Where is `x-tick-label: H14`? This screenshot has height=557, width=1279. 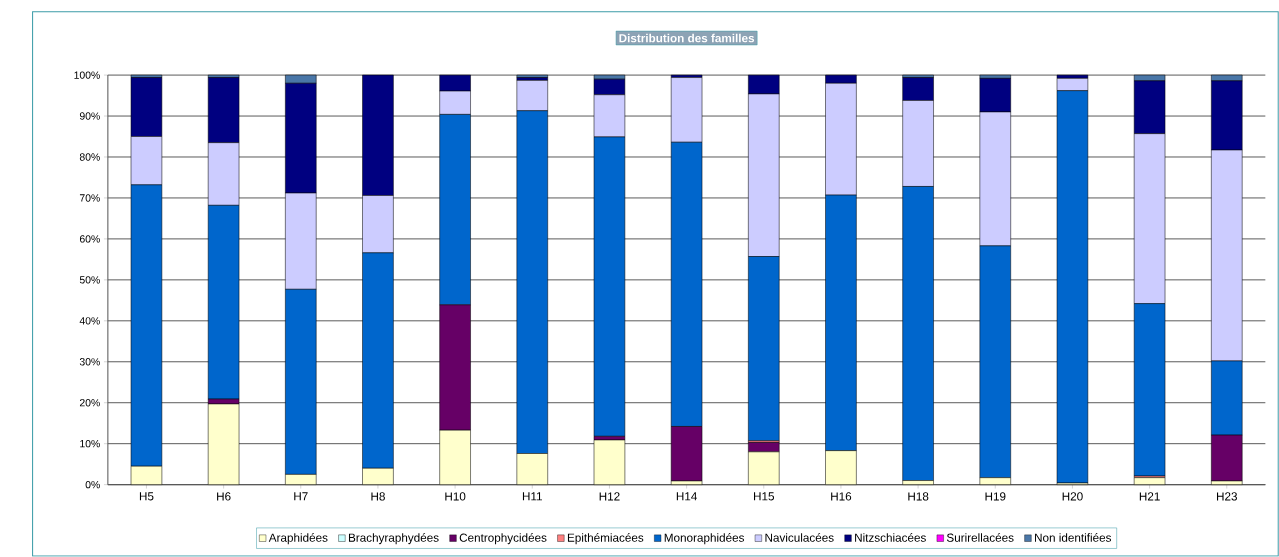
x-tick-label: H14 is located at coordinates (686, 496).